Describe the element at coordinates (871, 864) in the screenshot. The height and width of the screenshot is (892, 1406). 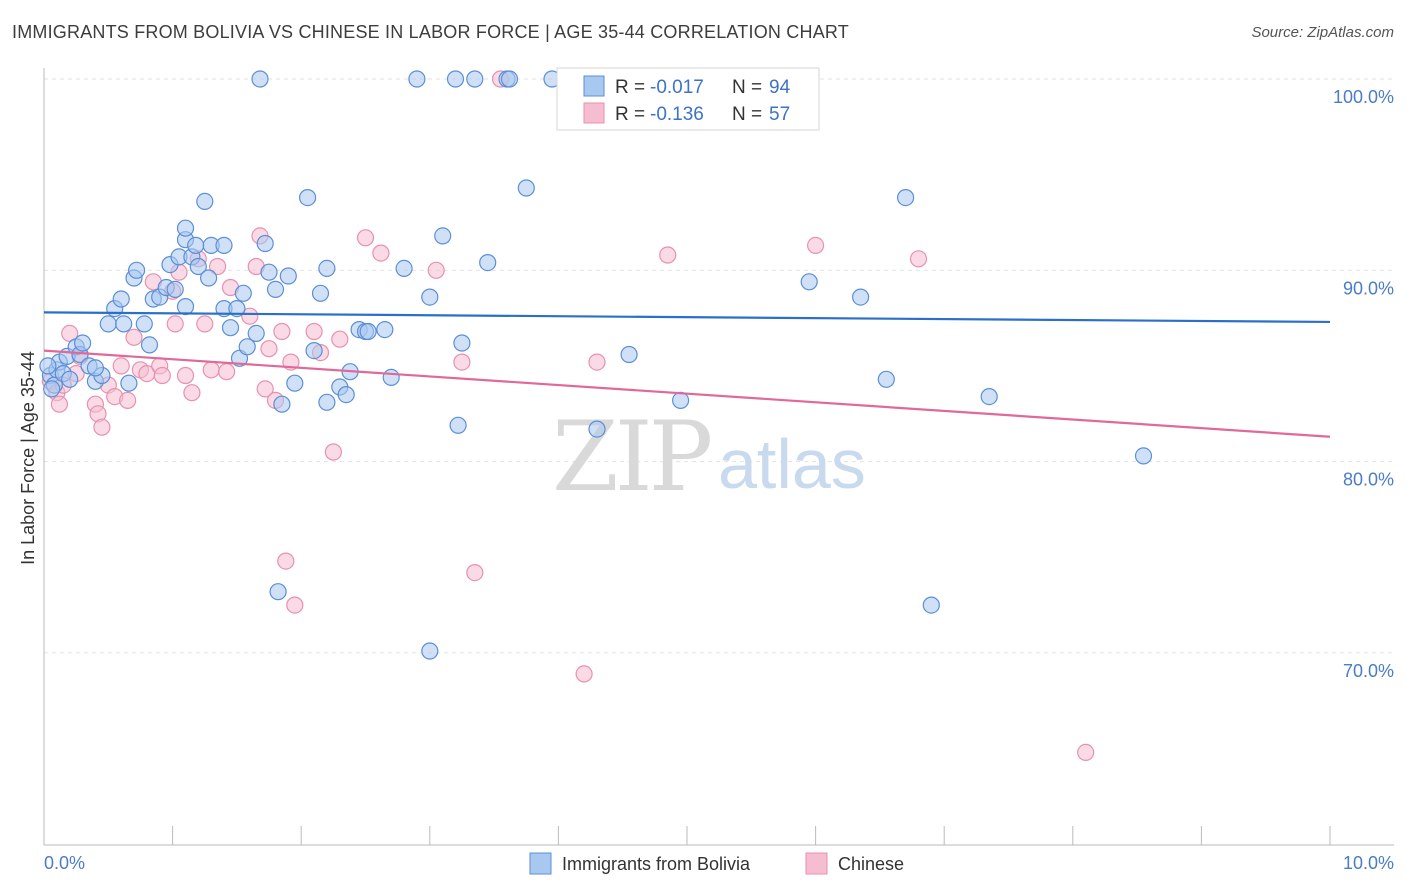
I see `bottom-legend-label-chinese: Chinese` at that location.